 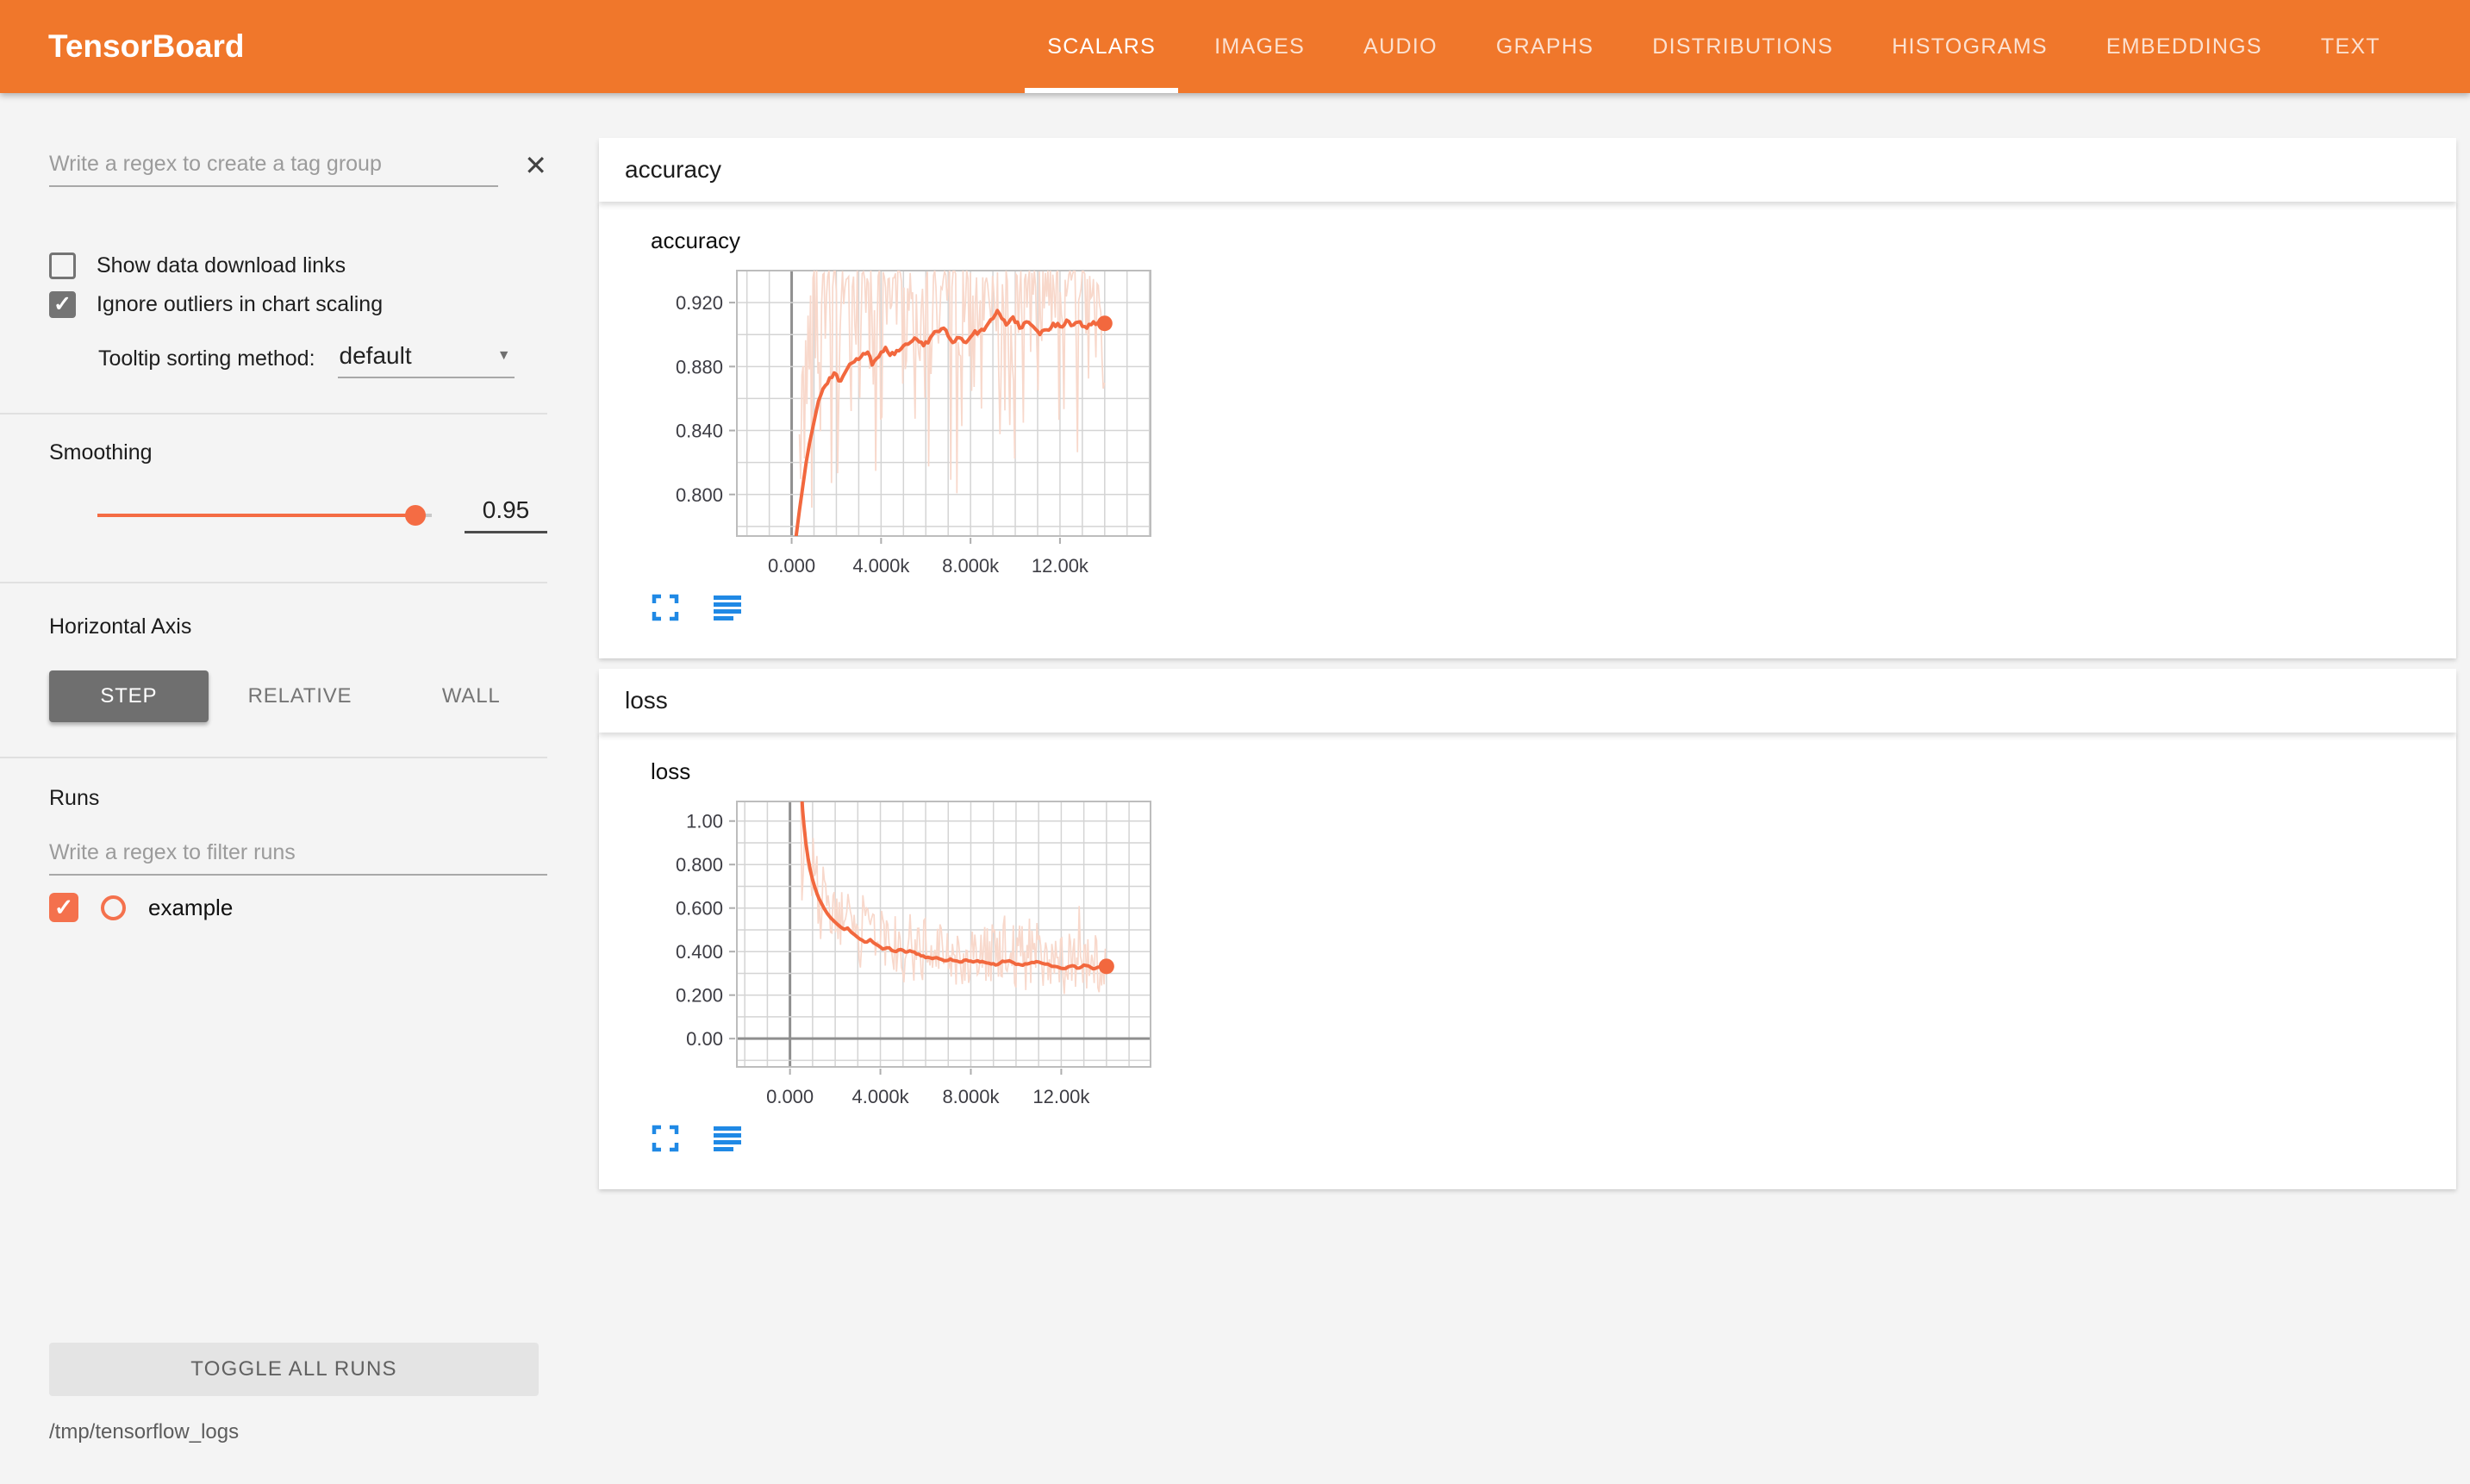 What do you see at coordinates (1544, 47) in the screenshot?
I see `tab-graphs: GRAPHS` at bounding box center [1544, 47].